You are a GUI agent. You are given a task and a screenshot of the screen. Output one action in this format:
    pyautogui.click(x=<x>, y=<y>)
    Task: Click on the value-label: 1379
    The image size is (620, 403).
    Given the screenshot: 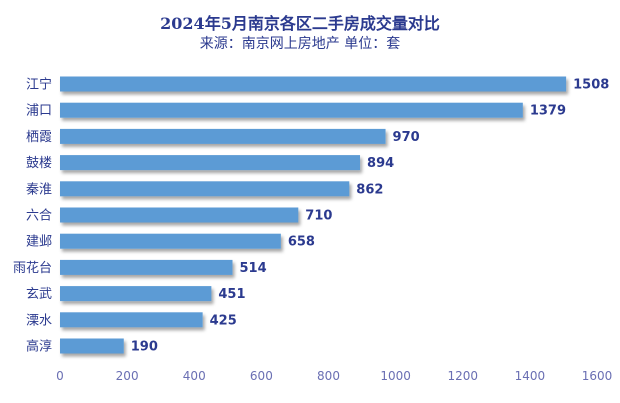 What is the action you would take?
    pyautogui.click(x=548, y=111)
    